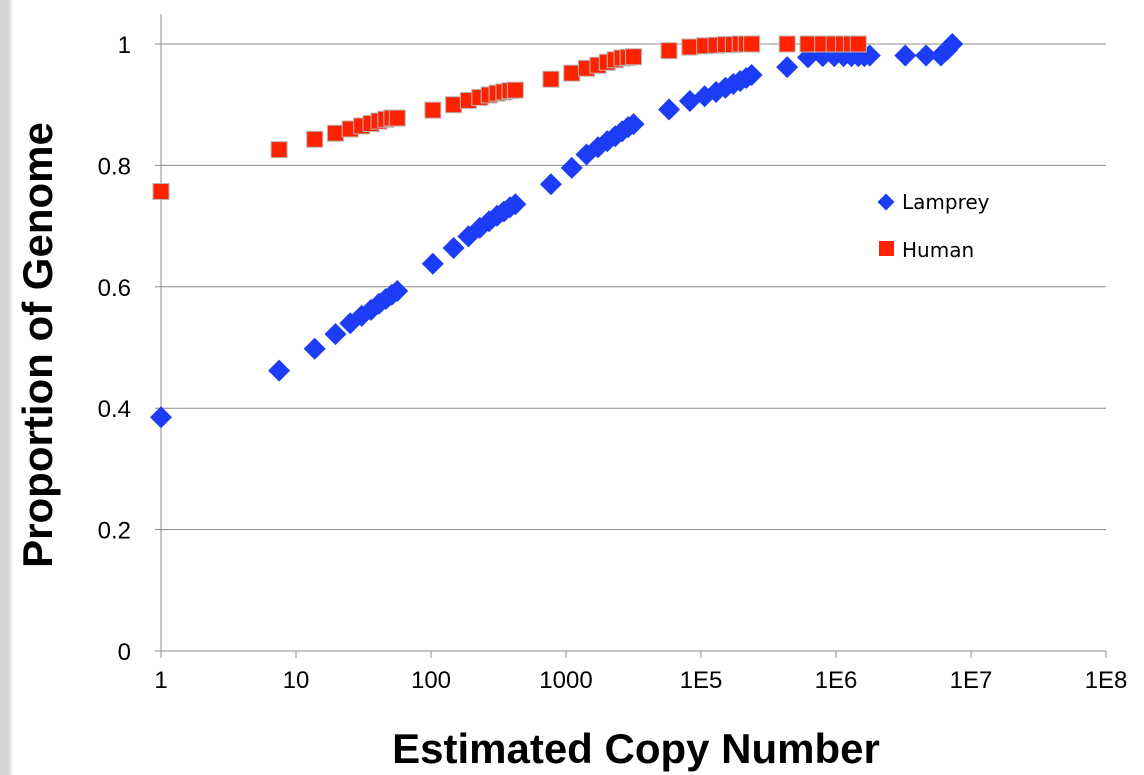 This screenshot has width=1144, height=775. Describe the element at coordinates (114, 409) in the screenshot. I see `y-tick-label: 0.4` at that location.